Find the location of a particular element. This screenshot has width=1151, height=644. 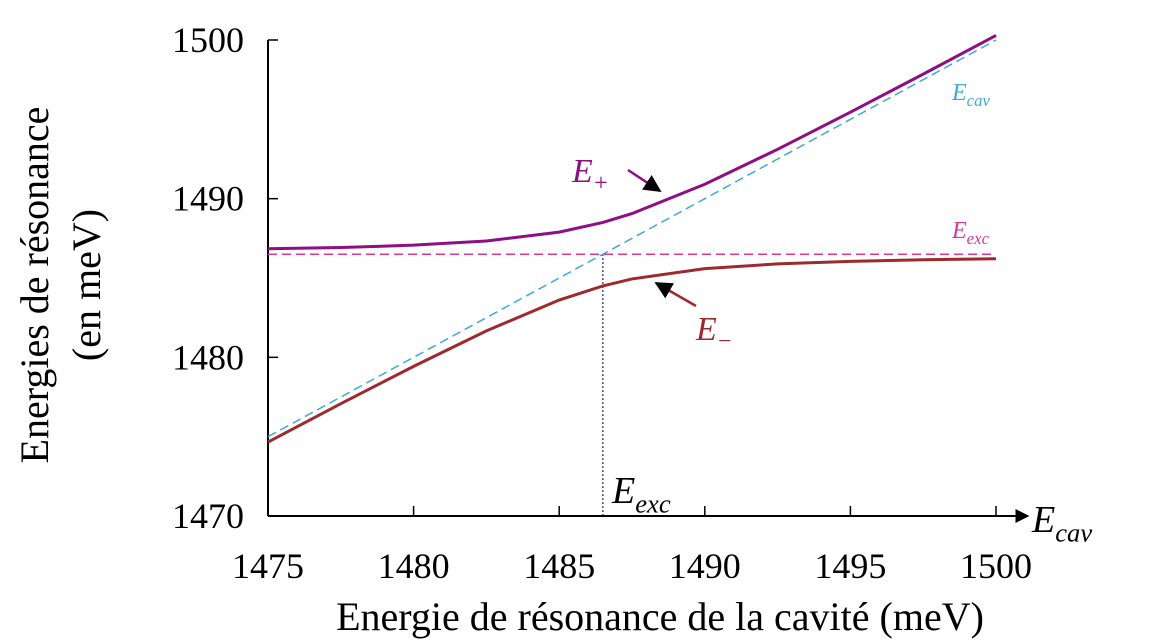

e-exc-label-main: E is located at coordinates (959, 231).